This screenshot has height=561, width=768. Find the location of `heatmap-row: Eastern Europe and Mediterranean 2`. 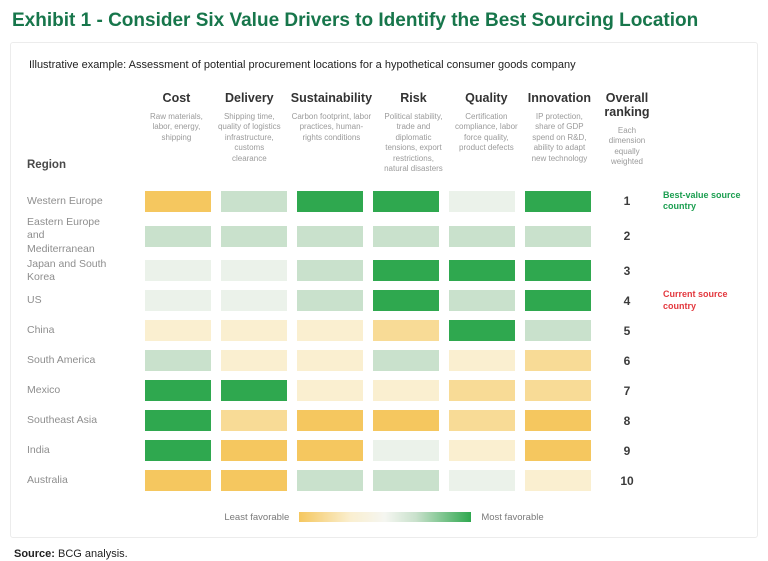

heatmap-row: Eastern Europe and Mediterranean 2 is located at coordinates (384, 235).